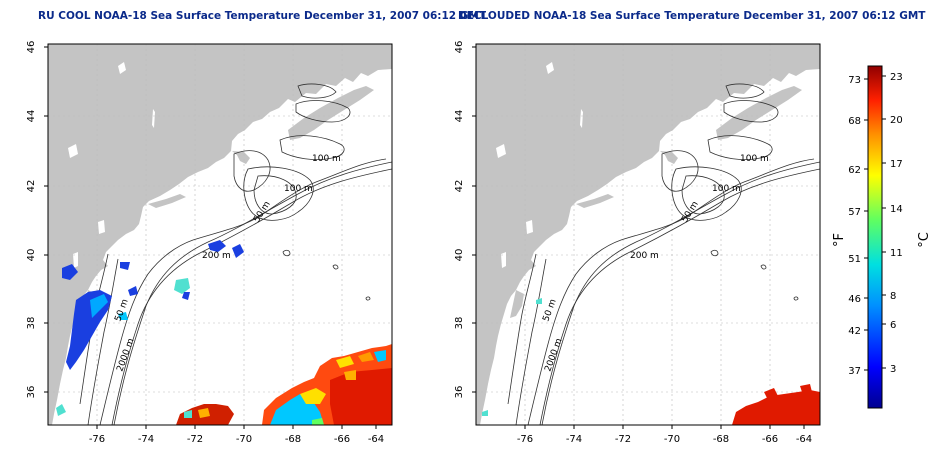 This screenshot has height=475, width=950. What do you see at coordinates (854, 170) in the screenshot?
I see `colorbar-f-tick: 62` at bounding box center [854, 170].